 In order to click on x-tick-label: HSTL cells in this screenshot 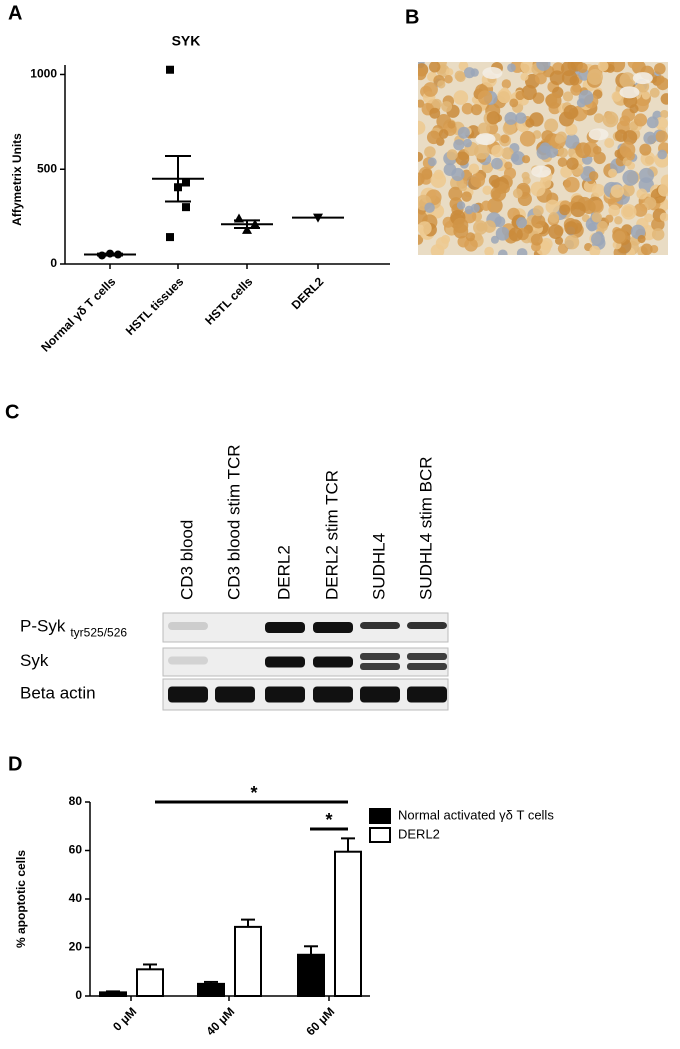, I will do `click(228, 300)`.